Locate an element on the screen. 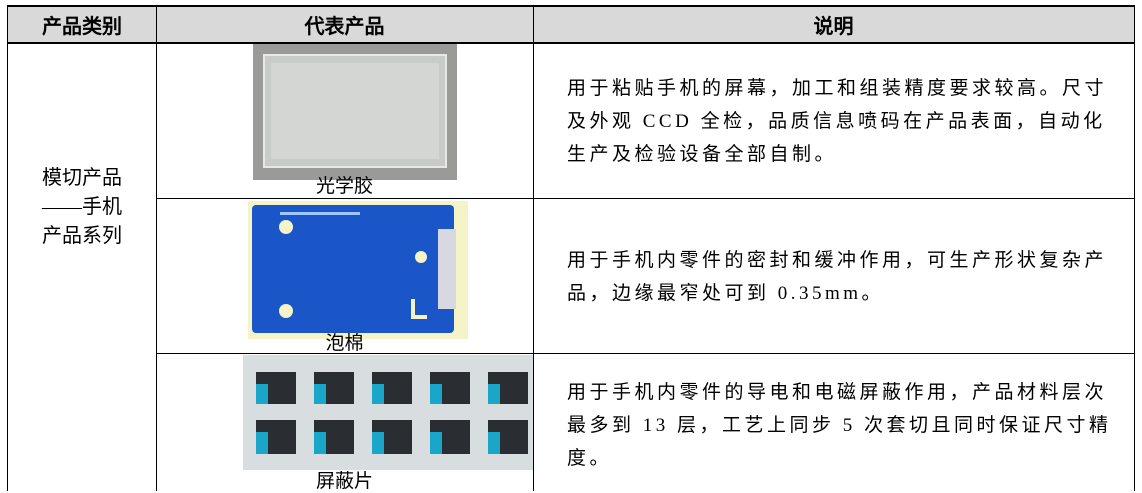 The width and height of the screenshot is (1142, 493). category-line: 产品系列 is located at coordinates (82, 235).